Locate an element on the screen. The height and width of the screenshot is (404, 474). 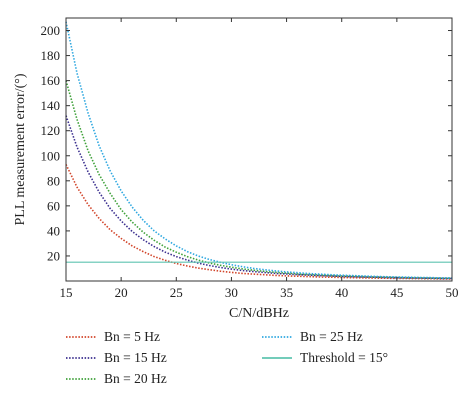
x-tick-label: 45 is located at coordinates (396, 292).